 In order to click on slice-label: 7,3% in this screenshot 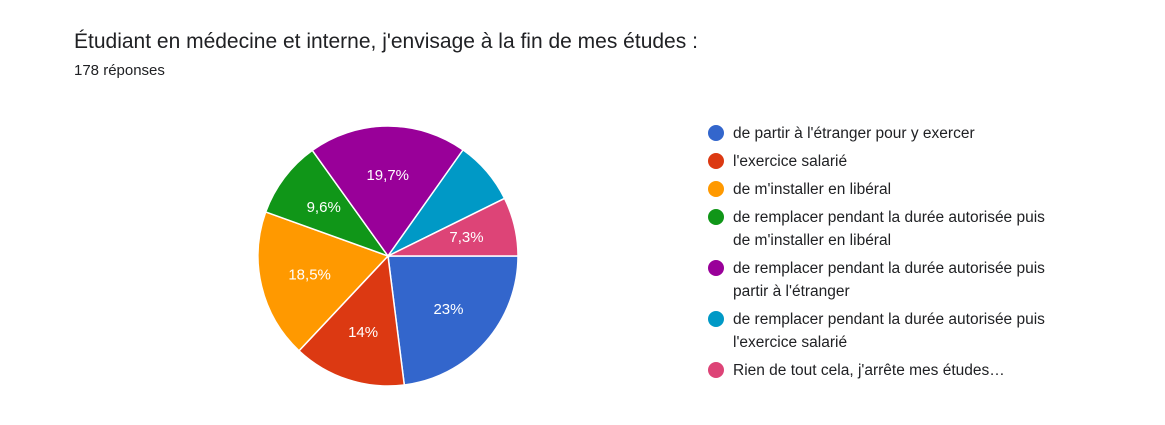, I will do `click(466, 237)`.